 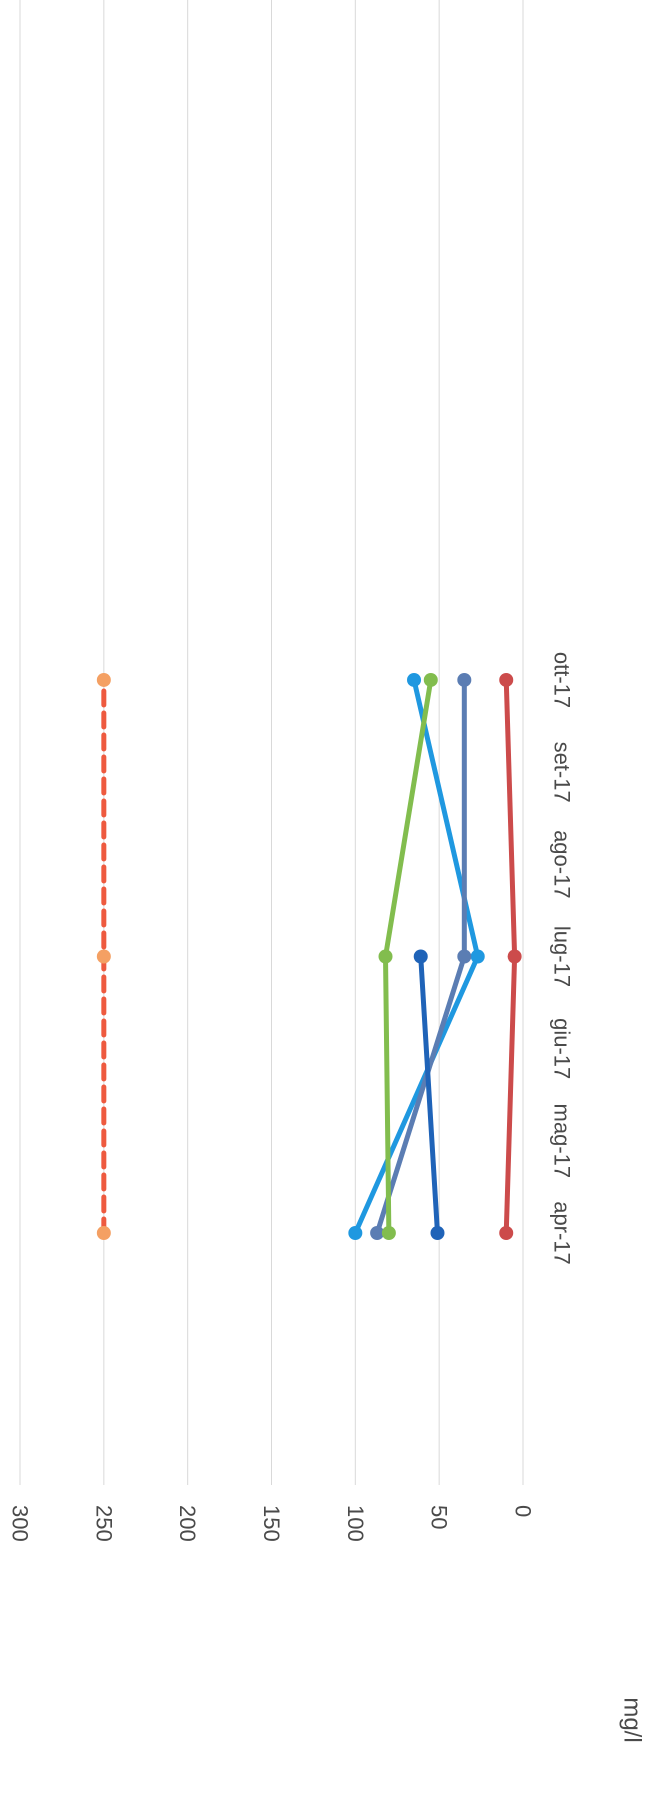 I want to click on y-tick-label: 150, so click(x=271, y=1523).